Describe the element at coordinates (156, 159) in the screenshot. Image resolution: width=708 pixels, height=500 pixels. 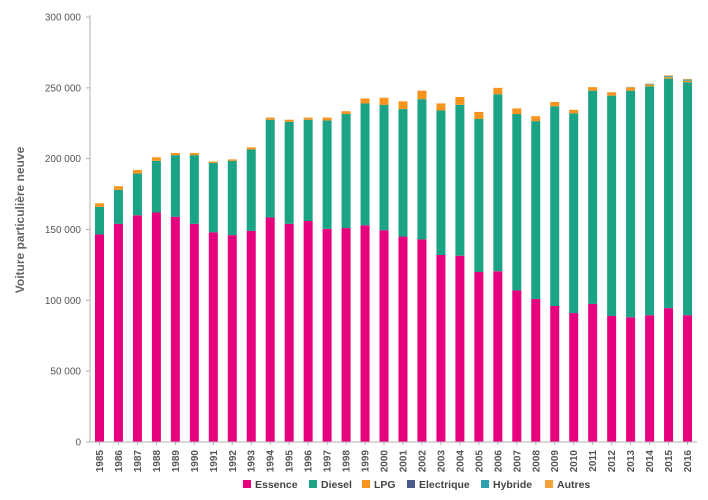
I see `bar-lpg-1988` at that location.